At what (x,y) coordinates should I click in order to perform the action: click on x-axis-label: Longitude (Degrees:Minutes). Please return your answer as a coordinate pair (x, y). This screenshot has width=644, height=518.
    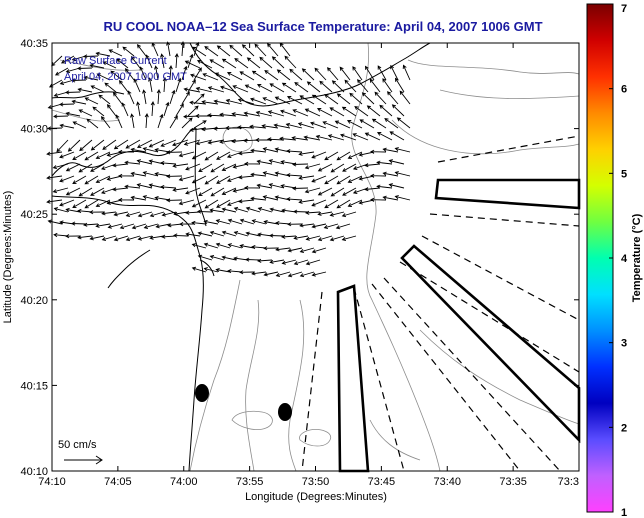
    Looking at the image, I should click on (316, 497).